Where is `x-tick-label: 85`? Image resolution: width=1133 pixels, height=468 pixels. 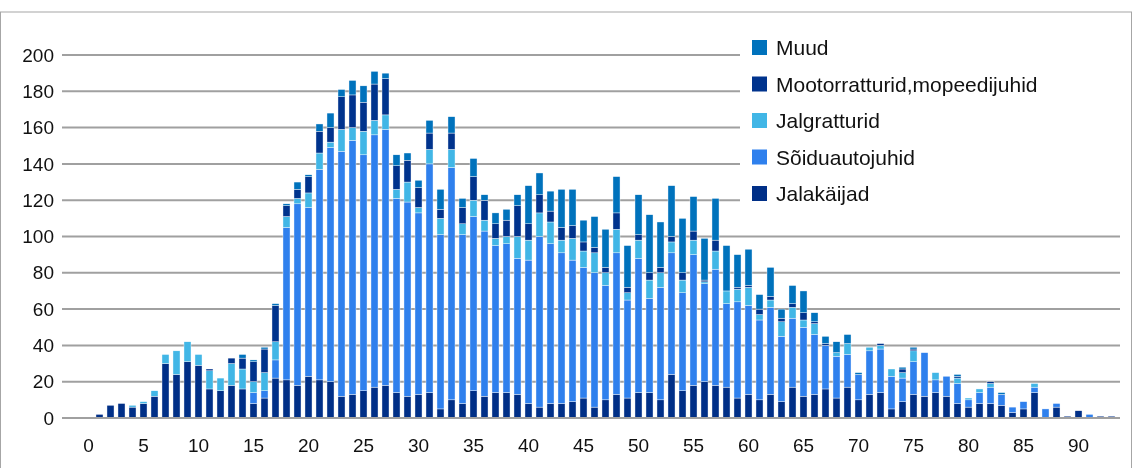
x-tick-label: 85 is located at coordinates (1023, 445).